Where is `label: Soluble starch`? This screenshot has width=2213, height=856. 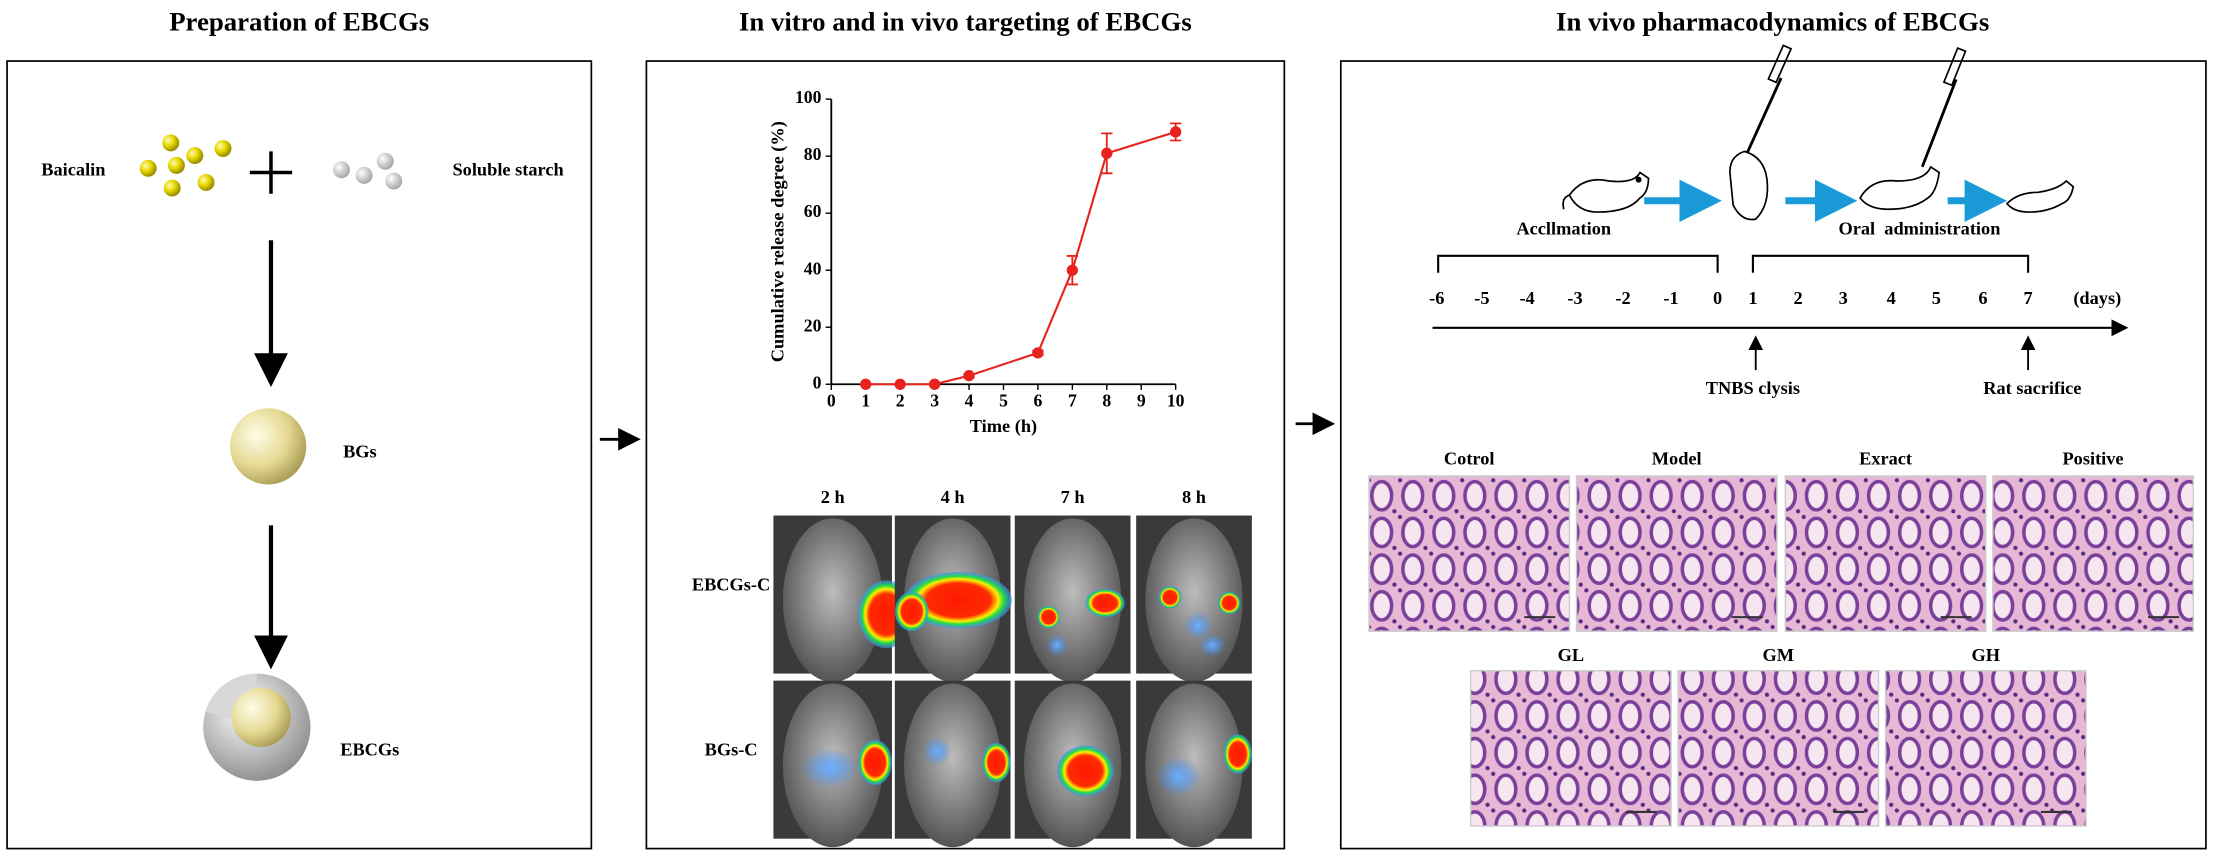
label: Soluble starch is located at coordinates (507, 169).